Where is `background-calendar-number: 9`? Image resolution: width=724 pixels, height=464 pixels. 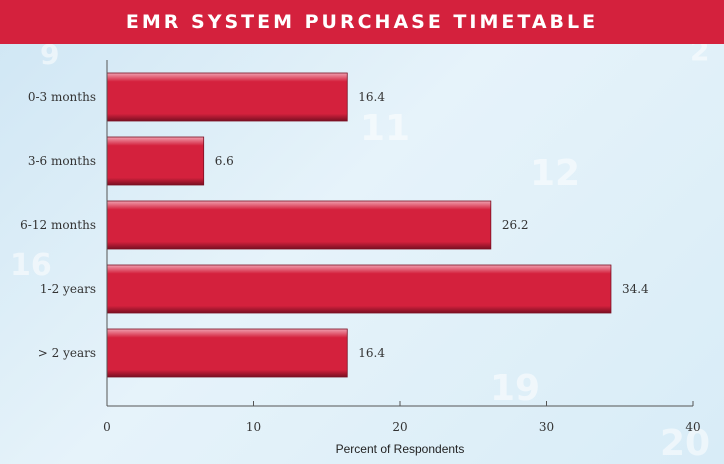
background-calendar-number: 9 is located at coordinates (49, 57).